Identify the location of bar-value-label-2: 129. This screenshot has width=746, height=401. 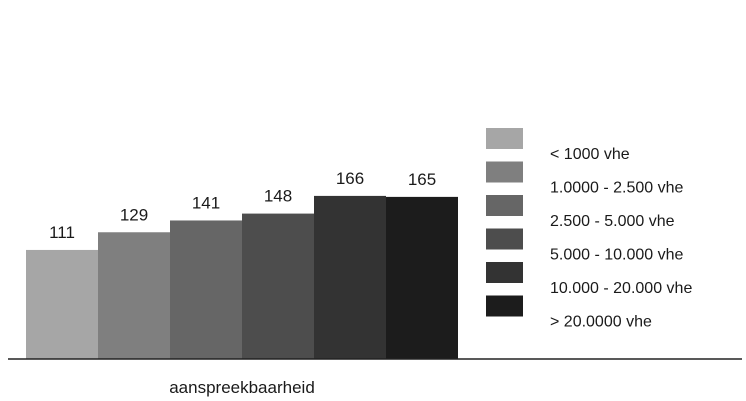
(134, 214).